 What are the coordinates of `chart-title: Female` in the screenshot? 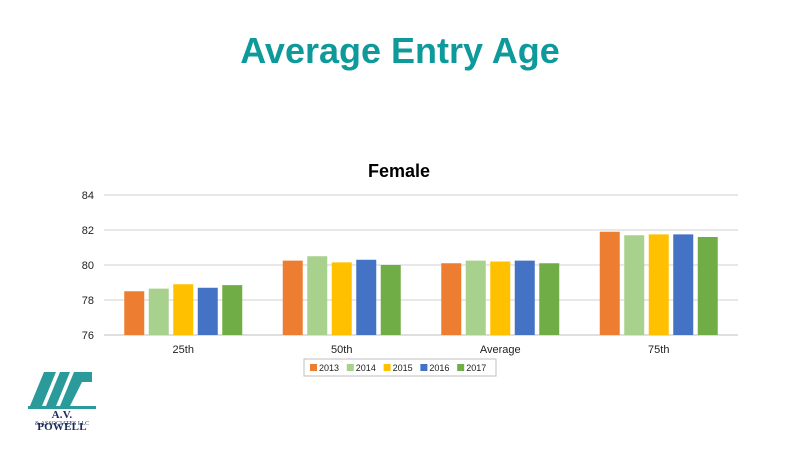 It's located at (399, 171).